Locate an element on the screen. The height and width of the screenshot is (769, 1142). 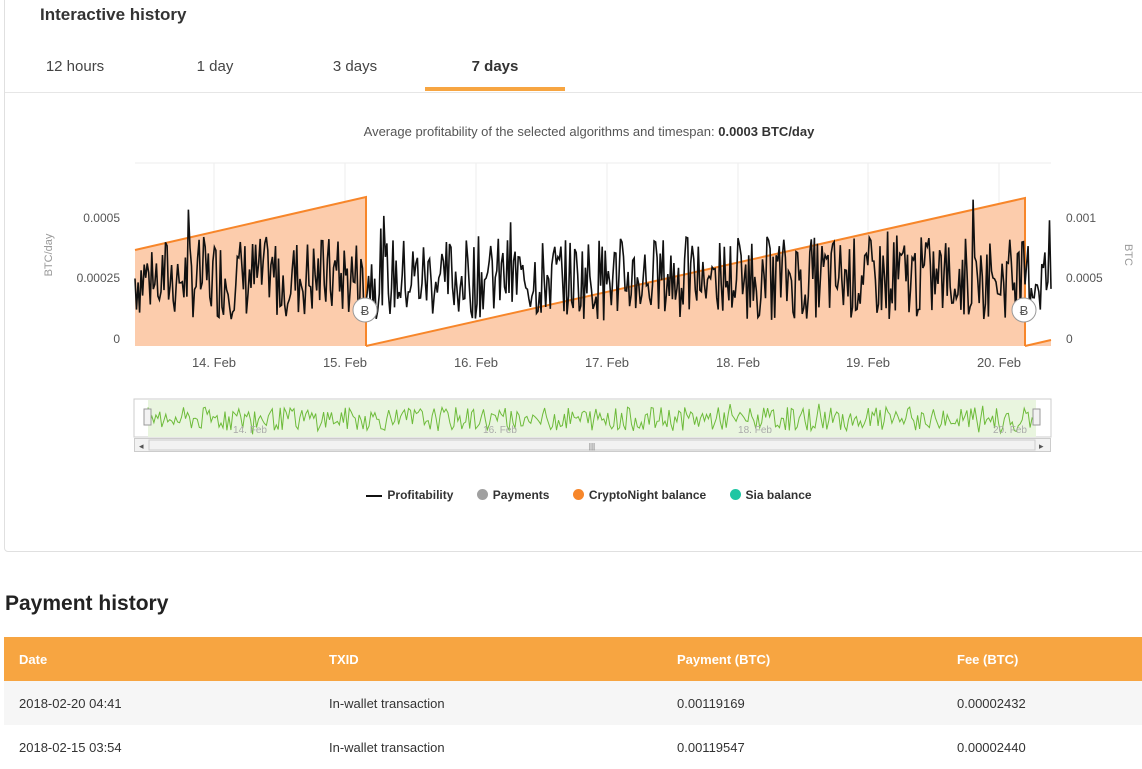
y-right-tick-0: 0 is located at coordinates (1069, 339).